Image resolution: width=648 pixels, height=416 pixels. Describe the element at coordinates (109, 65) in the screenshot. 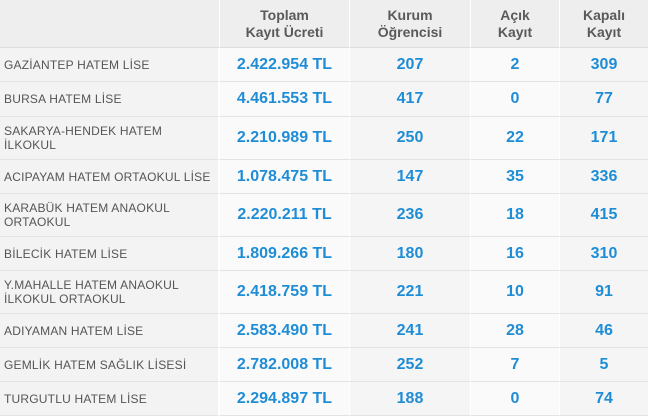

I see `school-name: GAZİANTEP HATEM LİSE` at that location.